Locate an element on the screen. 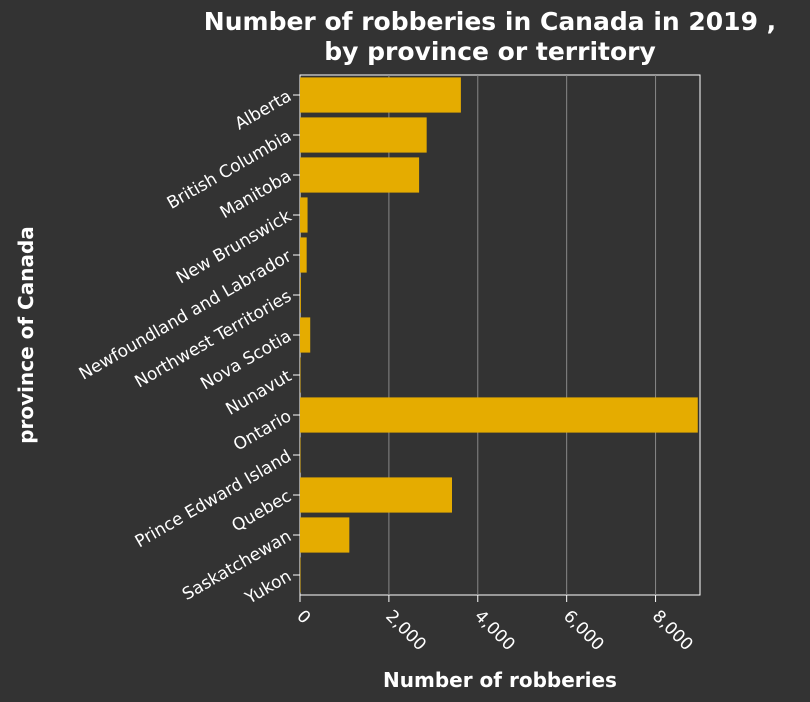 The image size is (810, 702). bar-british-columbia is located at coordinates (363, 135).